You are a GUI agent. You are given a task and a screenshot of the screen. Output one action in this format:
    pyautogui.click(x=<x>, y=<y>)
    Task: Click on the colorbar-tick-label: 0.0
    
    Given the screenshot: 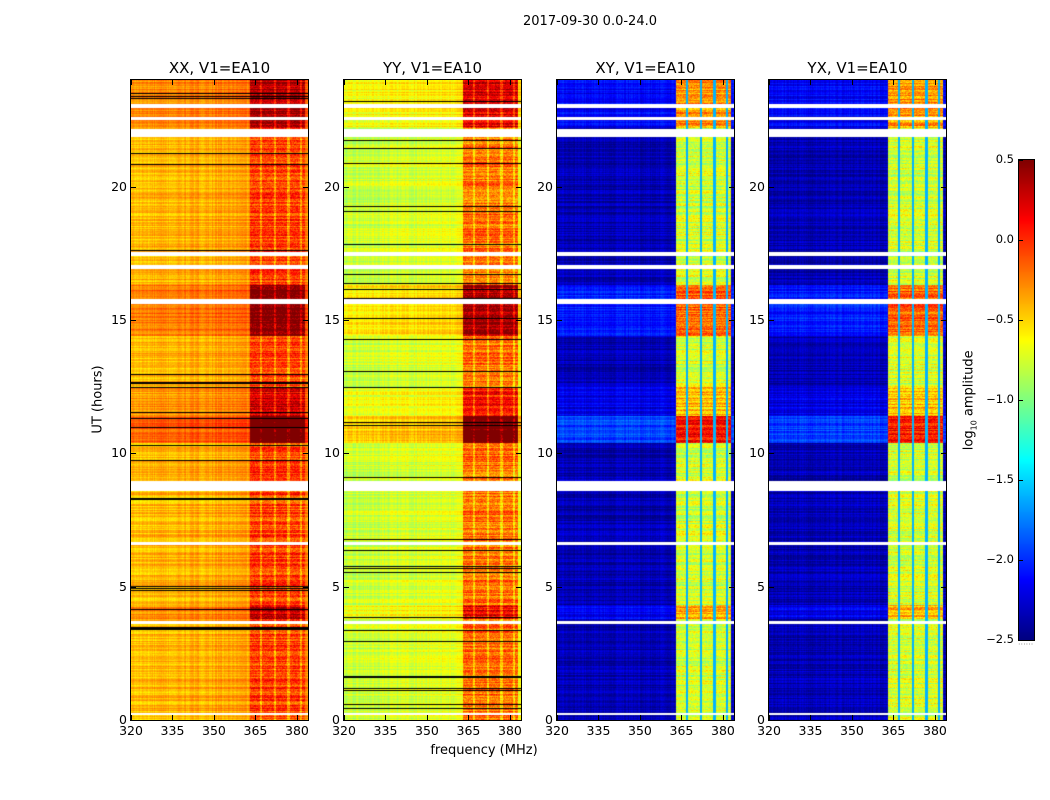 What is the action you would take?
    pyautogui.click(x=1004, y=239)
    